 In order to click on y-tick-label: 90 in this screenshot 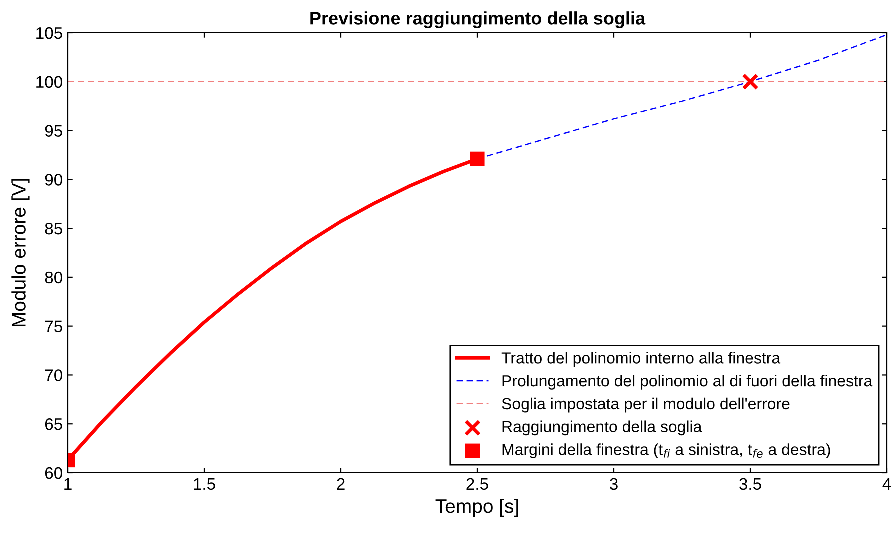, I will do `click(53, 180)`.